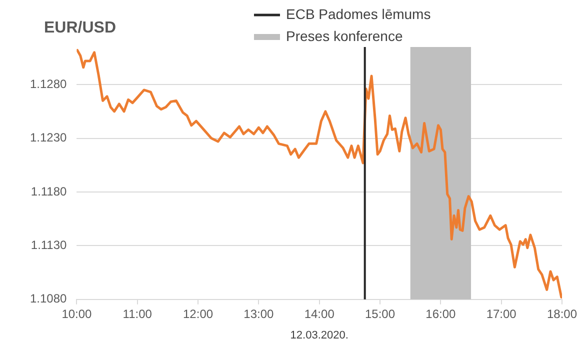  Describe the element at coordinates (358, 14) in the screenshot. I see `ref-line-label: ECB Padomes lēmums` at that location.